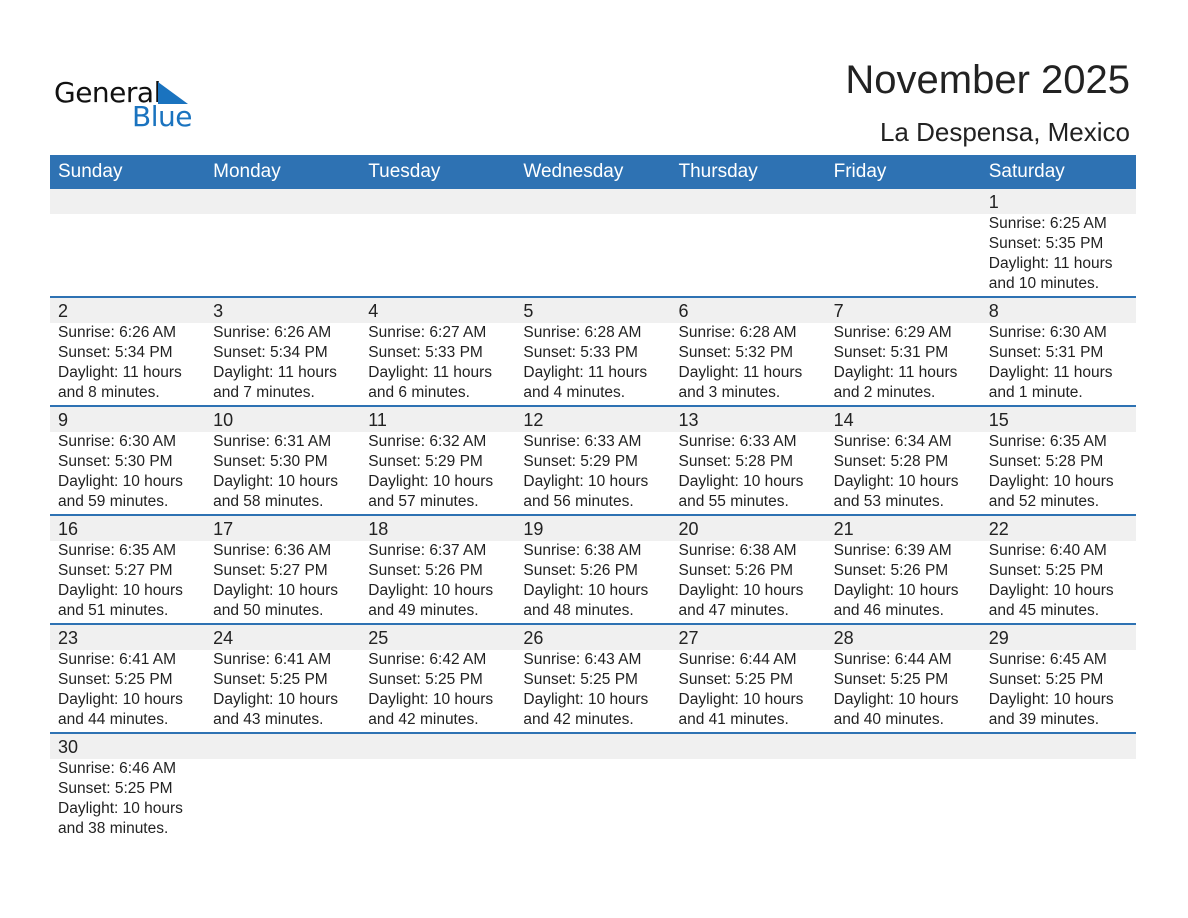 The image size is (1188, 918). What do you see at coordinates (272, 550) in the screenshot?
I see `sunrise-text: Sunrise: 6:36 AM` at bounding box center [272, 550].